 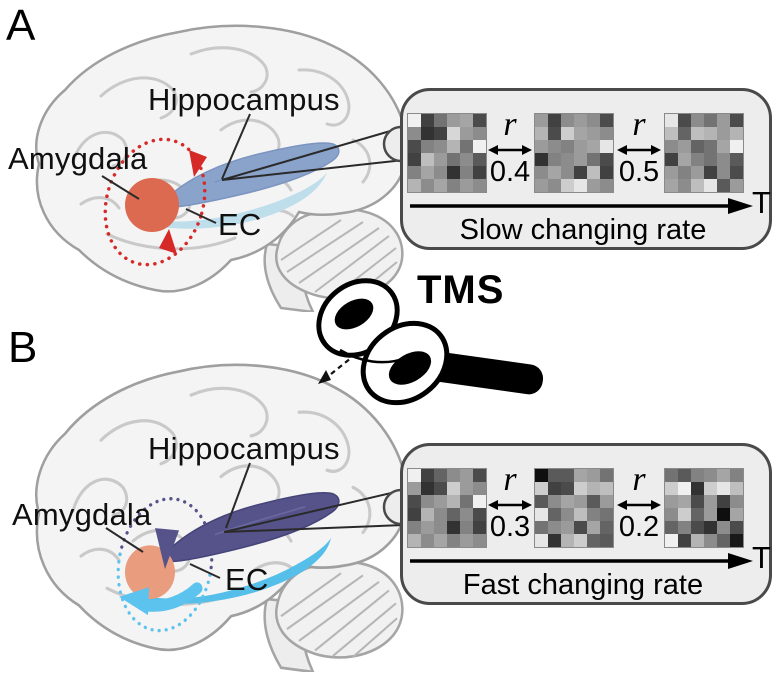 I want to click on panel-label-b: B, so click(x=23, y=347).